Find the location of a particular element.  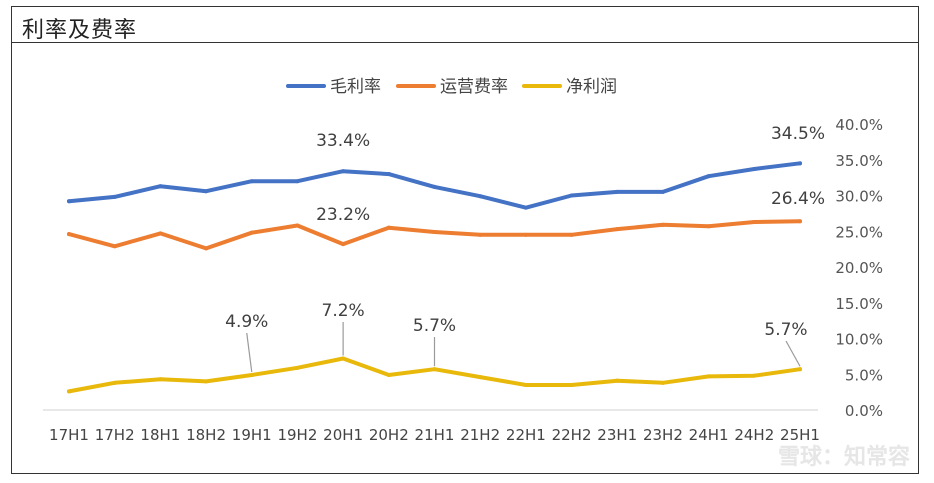

y-tick-label: 25.0% is located at coordinates (859, 232).